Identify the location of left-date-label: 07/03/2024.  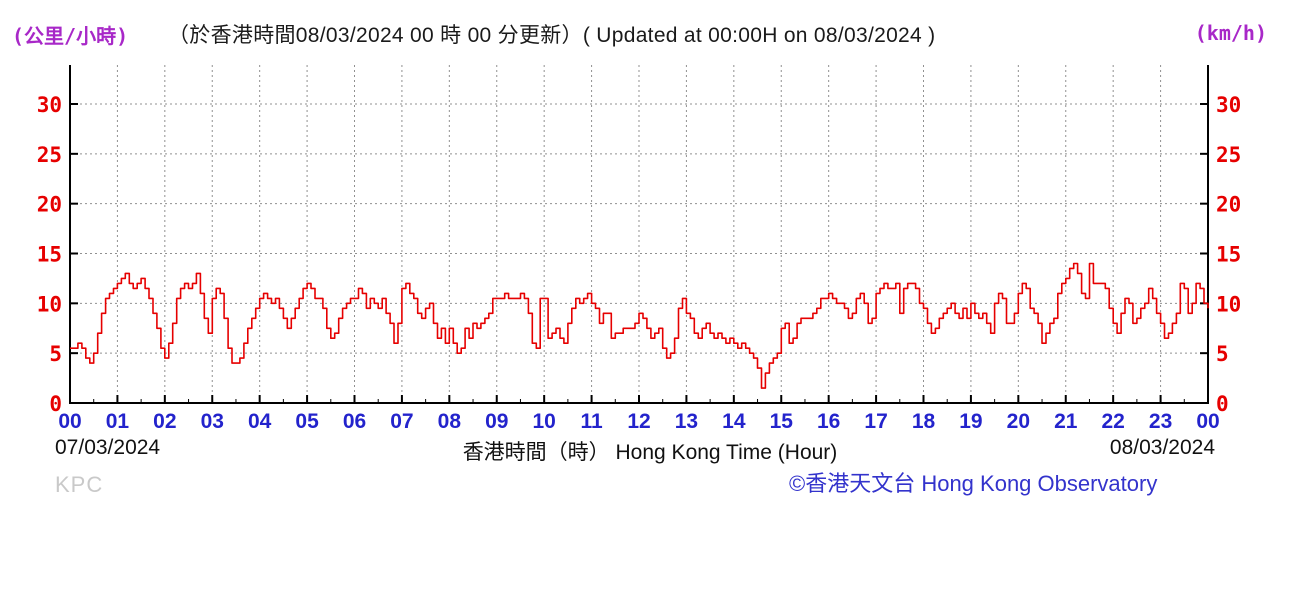
(108, 447).